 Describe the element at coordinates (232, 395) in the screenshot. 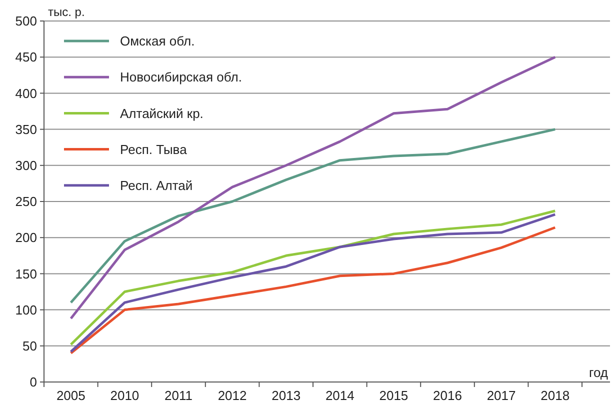

I see `x-tick-label: 2012` at that location.